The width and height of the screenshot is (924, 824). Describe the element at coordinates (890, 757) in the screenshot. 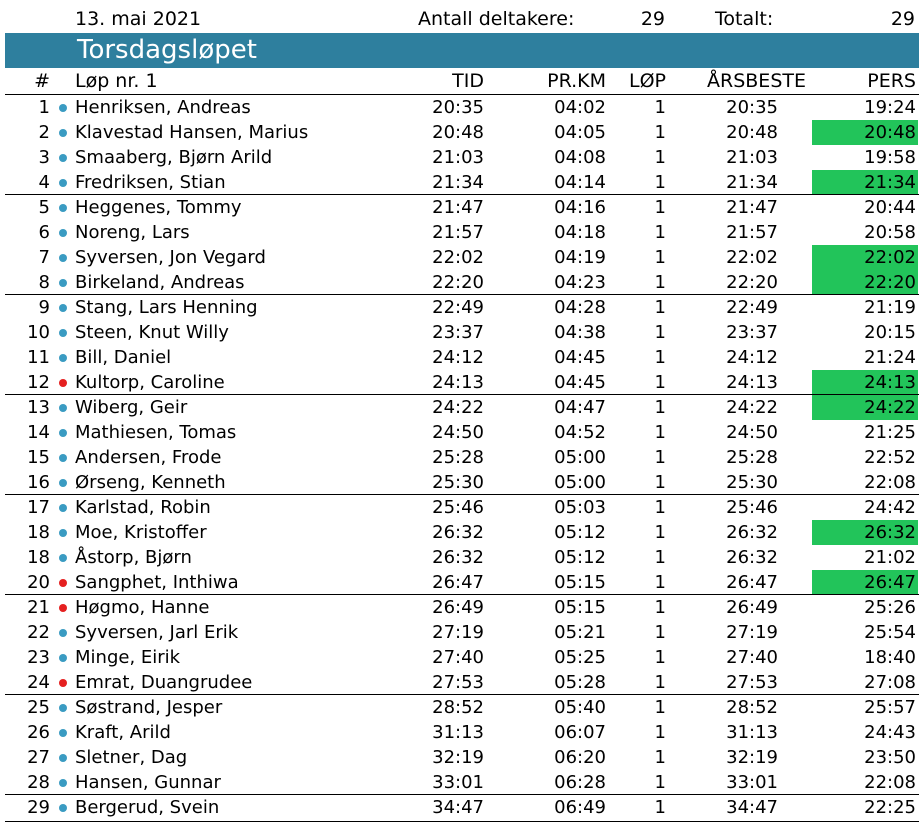

I see `personal-best-value: 23:50` at that location.